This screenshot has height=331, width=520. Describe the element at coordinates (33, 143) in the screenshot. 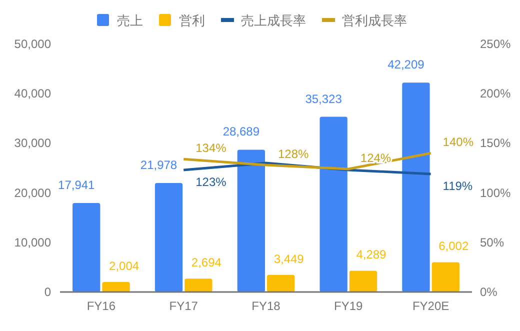

I see `y-tick-label: 30,000` at that location.